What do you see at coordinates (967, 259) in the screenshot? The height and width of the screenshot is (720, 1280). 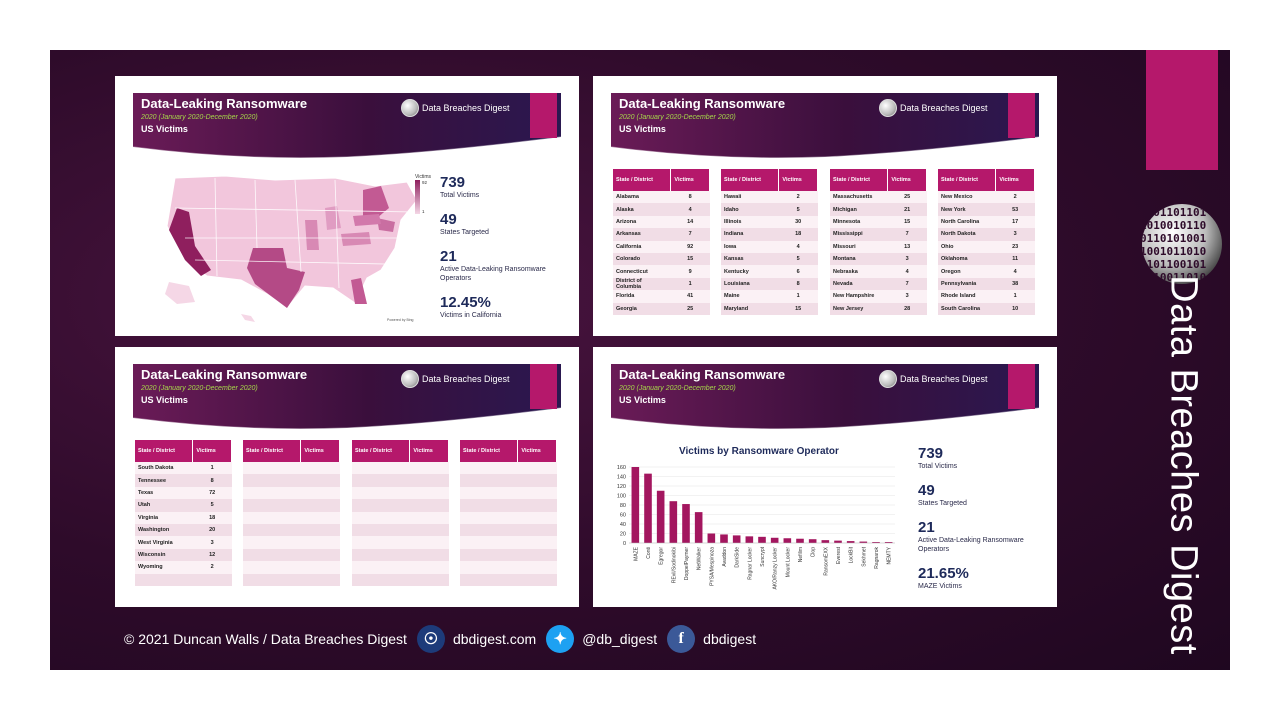 I see `state-cell: Oklahoma` at bounding box center [967, 259].